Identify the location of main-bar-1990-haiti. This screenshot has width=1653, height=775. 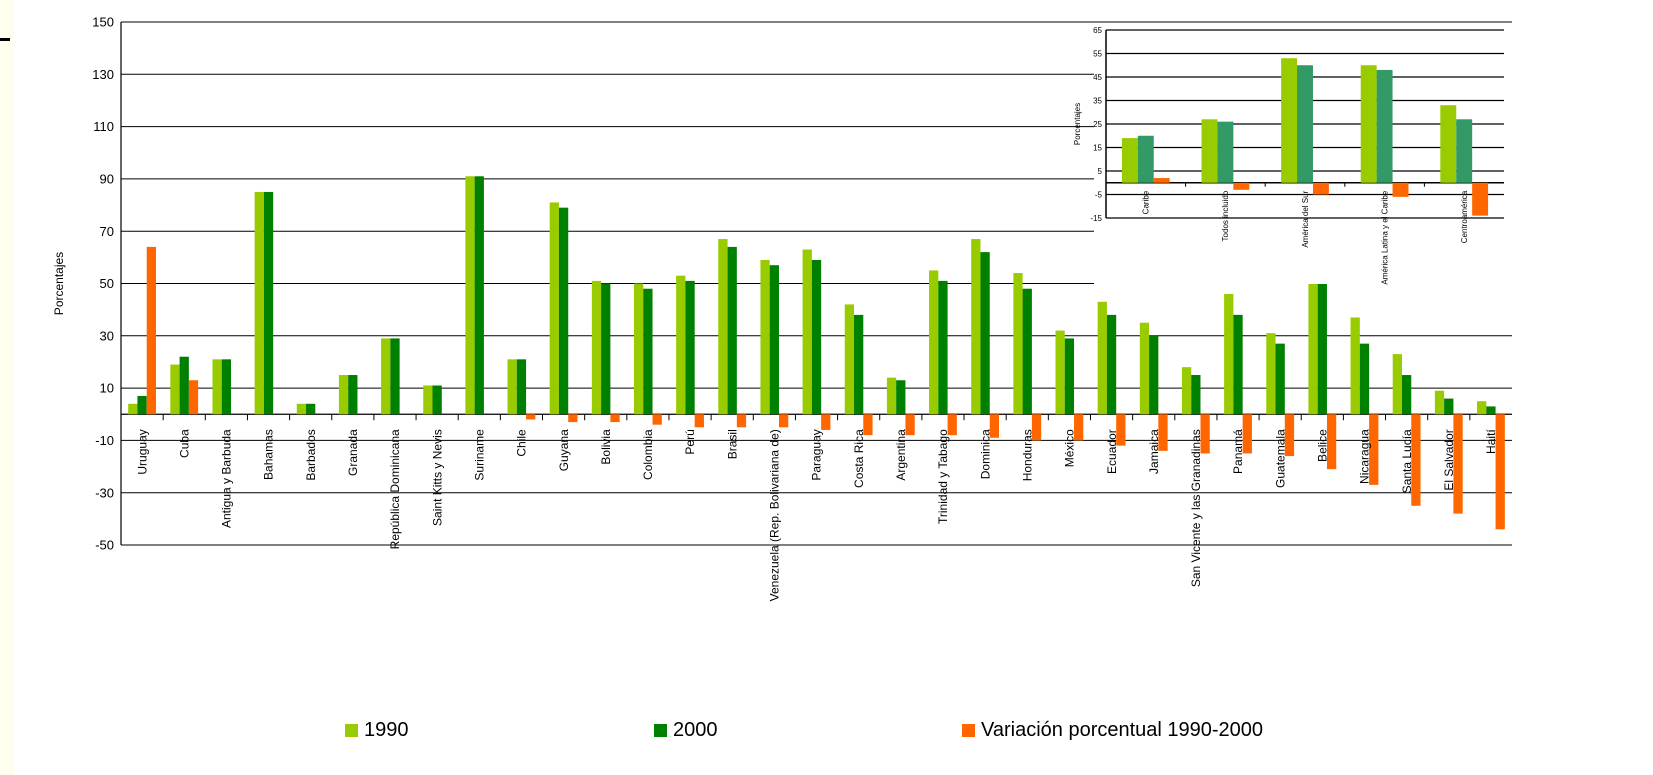
(1482, 408).